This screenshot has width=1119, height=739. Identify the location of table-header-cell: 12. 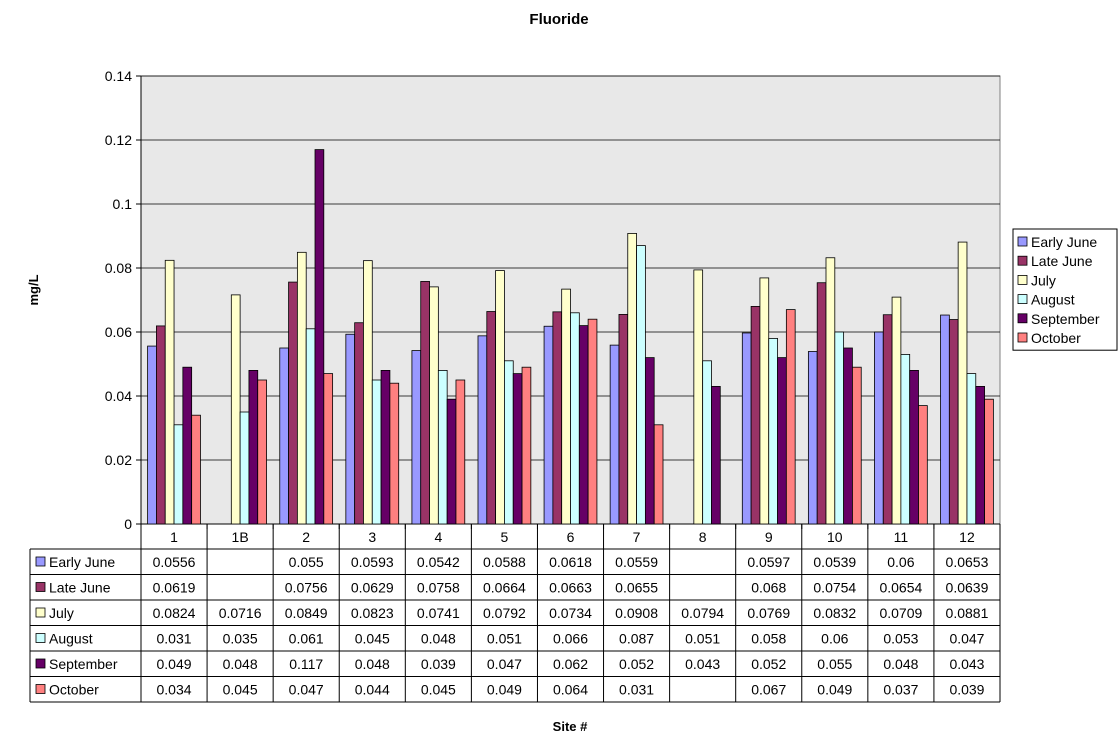
(967, 537).